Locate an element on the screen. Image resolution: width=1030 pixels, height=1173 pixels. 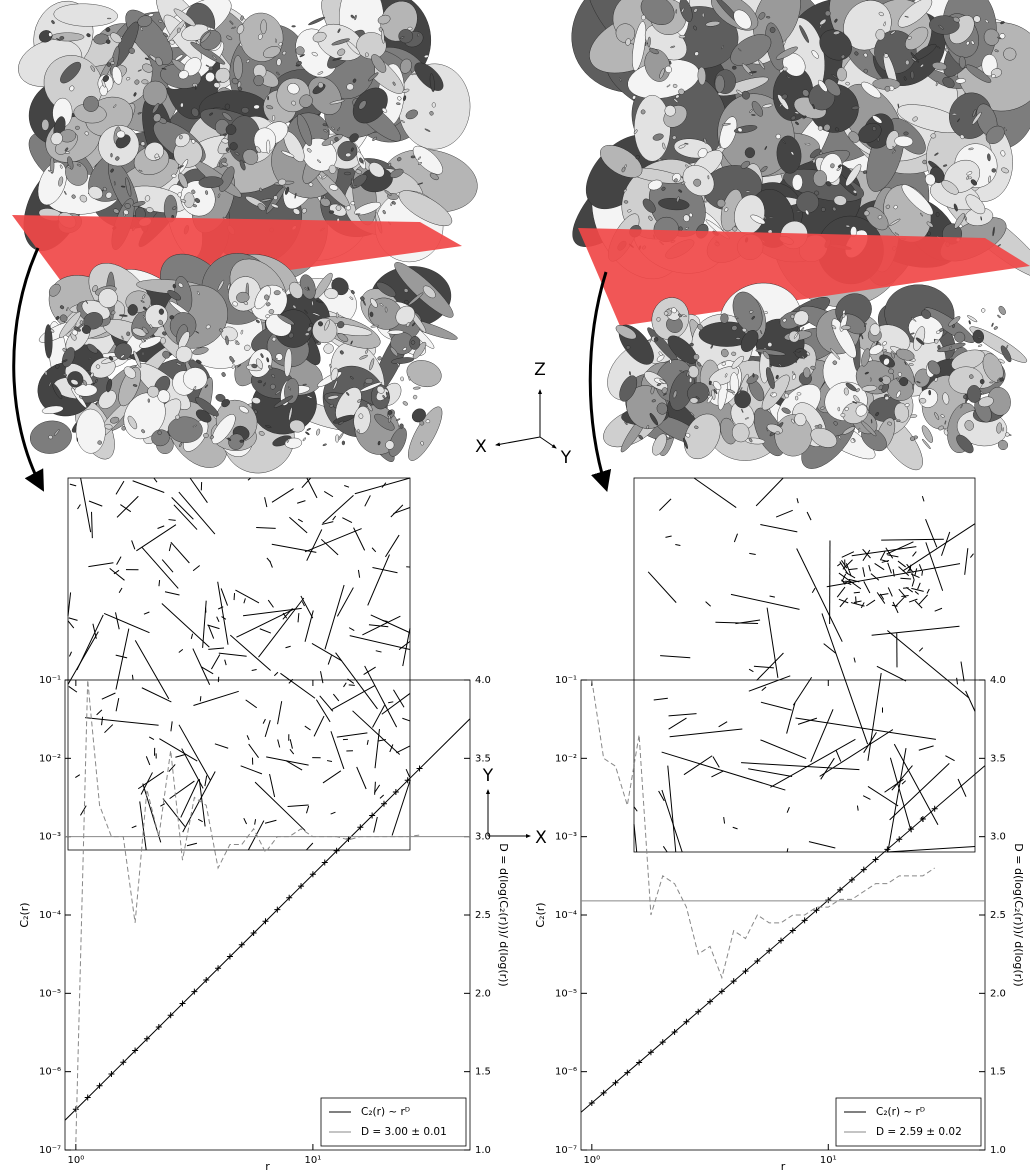
axis-letter: Z is located at coordinates (540, 370).